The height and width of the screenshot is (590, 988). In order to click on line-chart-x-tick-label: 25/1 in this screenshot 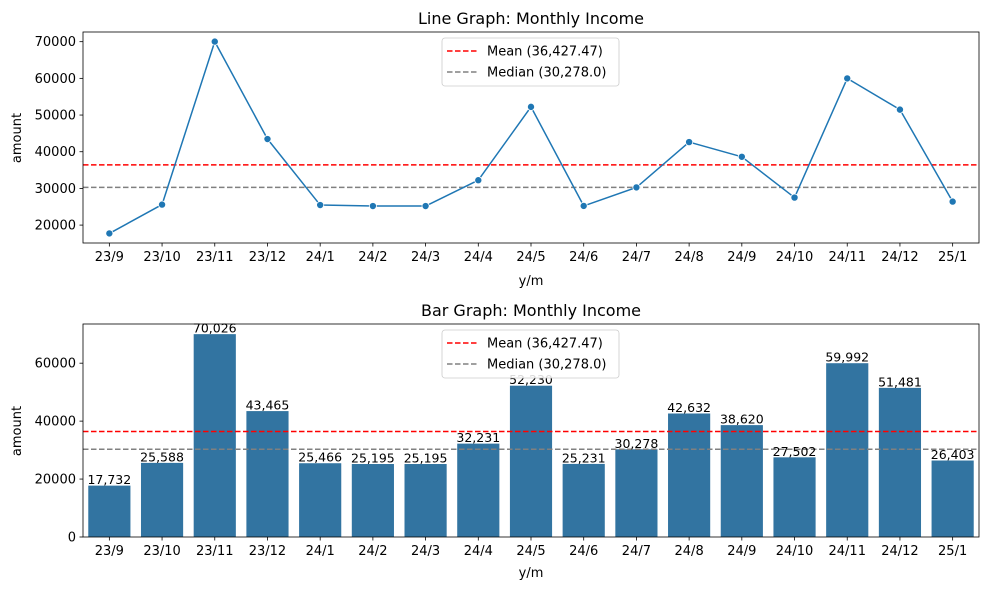, I will do `click(952, 257)`.